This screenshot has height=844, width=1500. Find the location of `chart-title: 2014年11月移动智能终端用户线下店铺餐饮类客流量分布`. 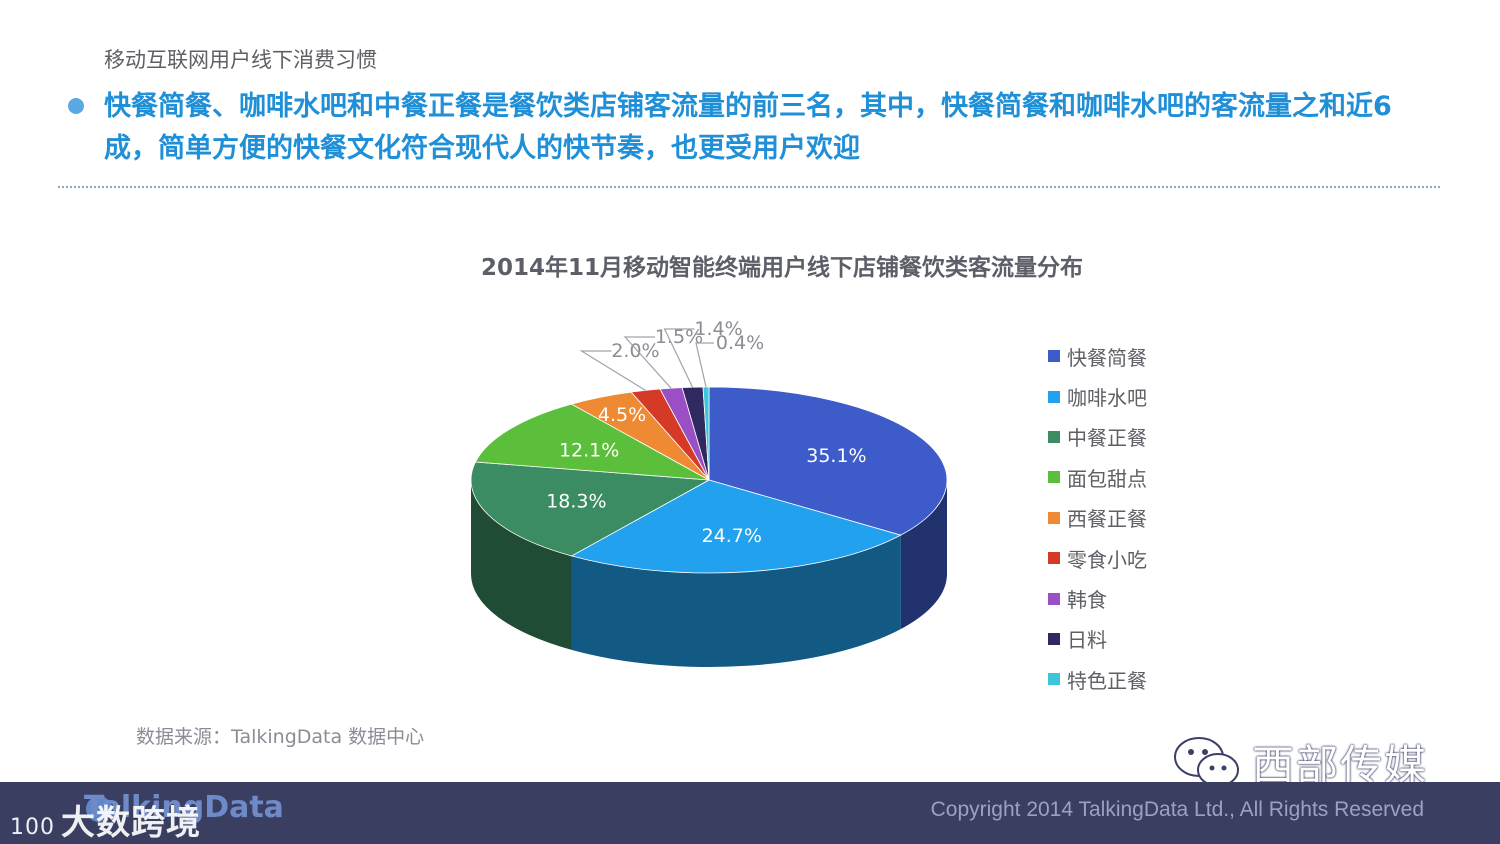

chart-title: 2014年11月移动智能终端用户线下店铺餐饮类客流量分布 is located at coordinates (782, 268).